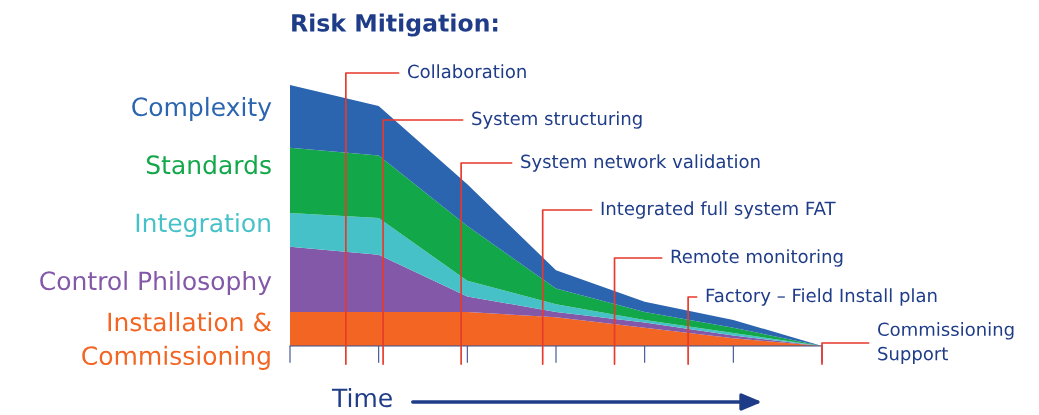 This screenshot has width=1039, height=415. I want to click on series-label: Standards, so click(208, 164).